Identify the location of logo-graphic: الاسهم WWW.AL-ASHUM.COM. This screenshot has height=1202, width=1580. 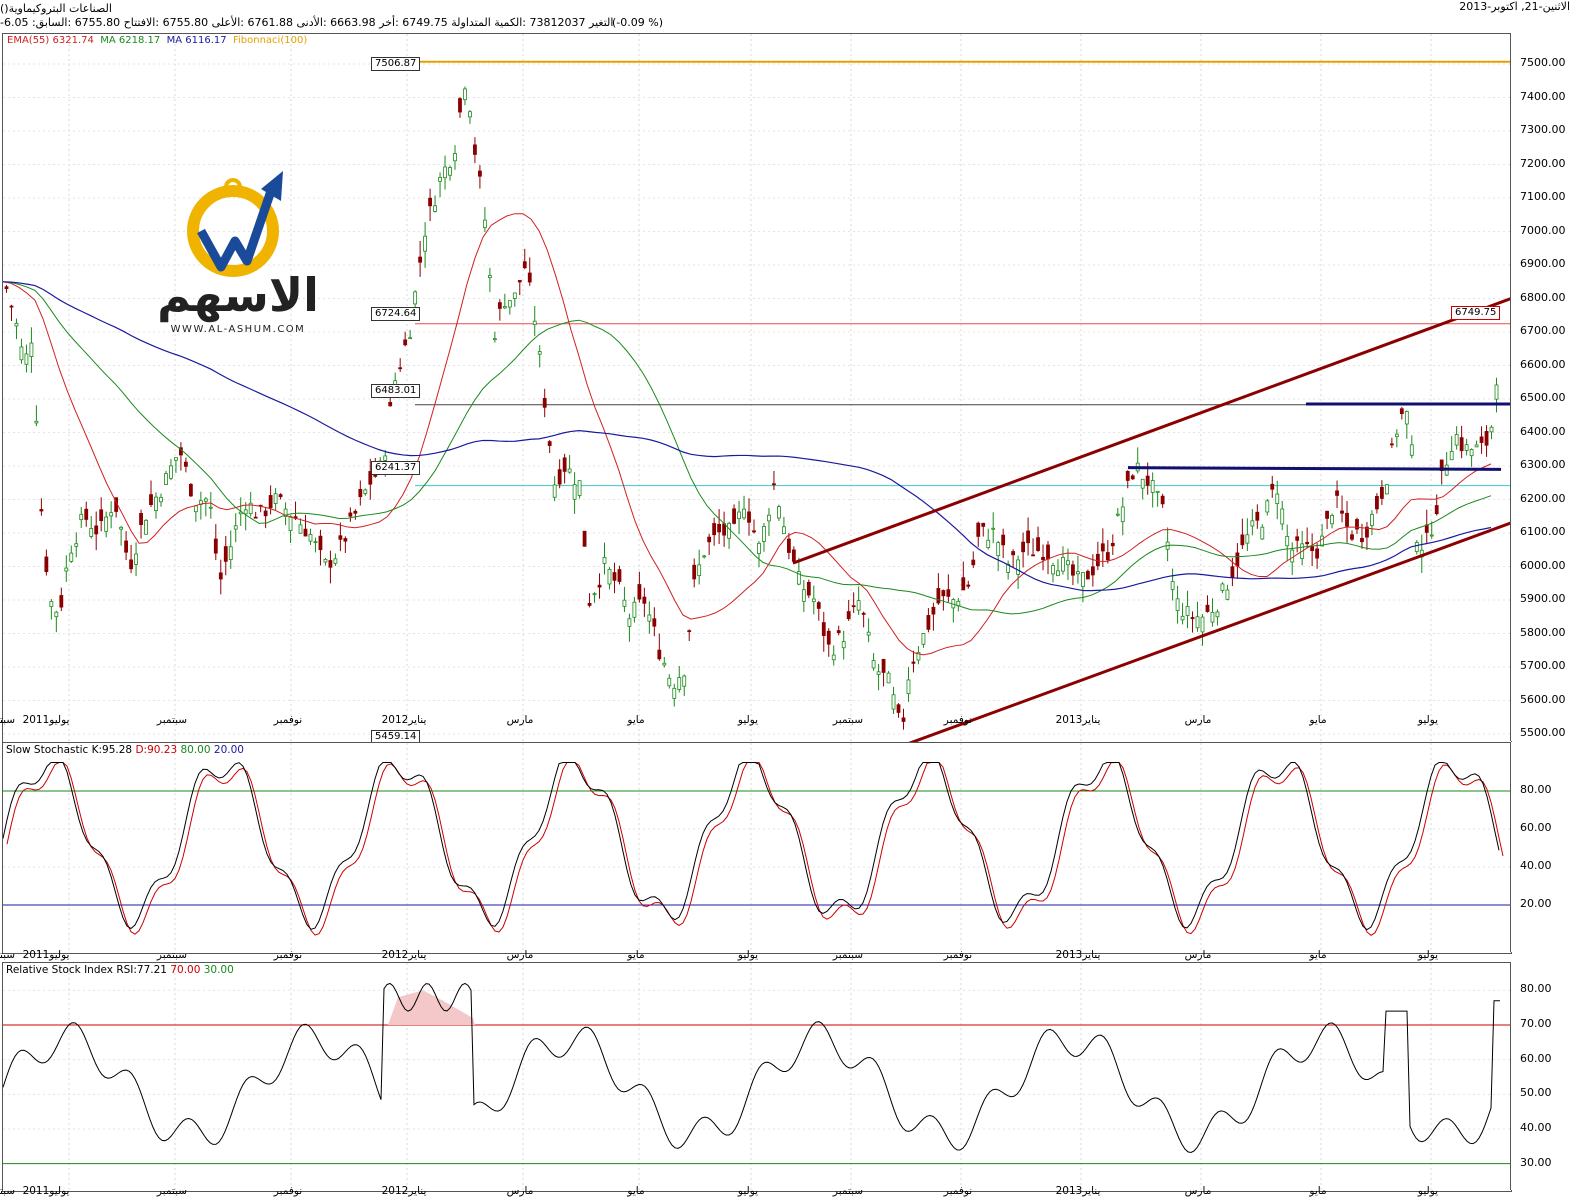
(238, 253).